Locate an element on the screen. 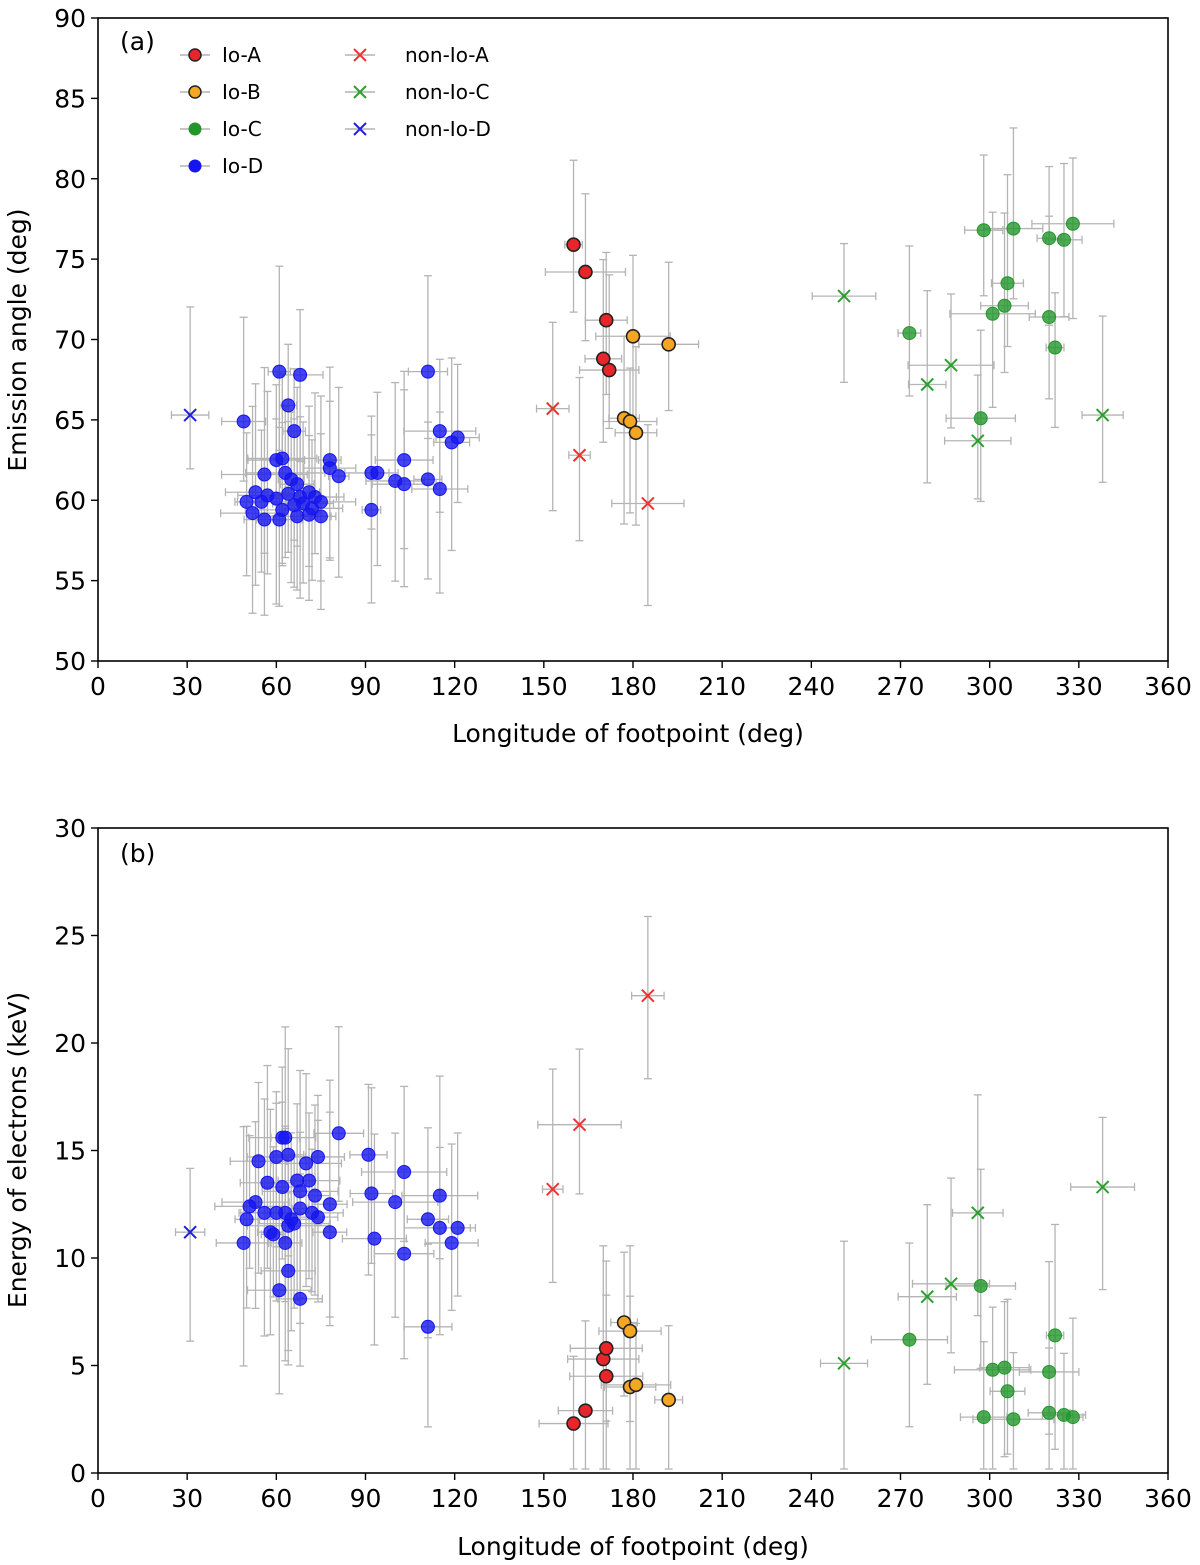  panel-a-x-tick-label: 360 is located at coordinates (1168, 686).